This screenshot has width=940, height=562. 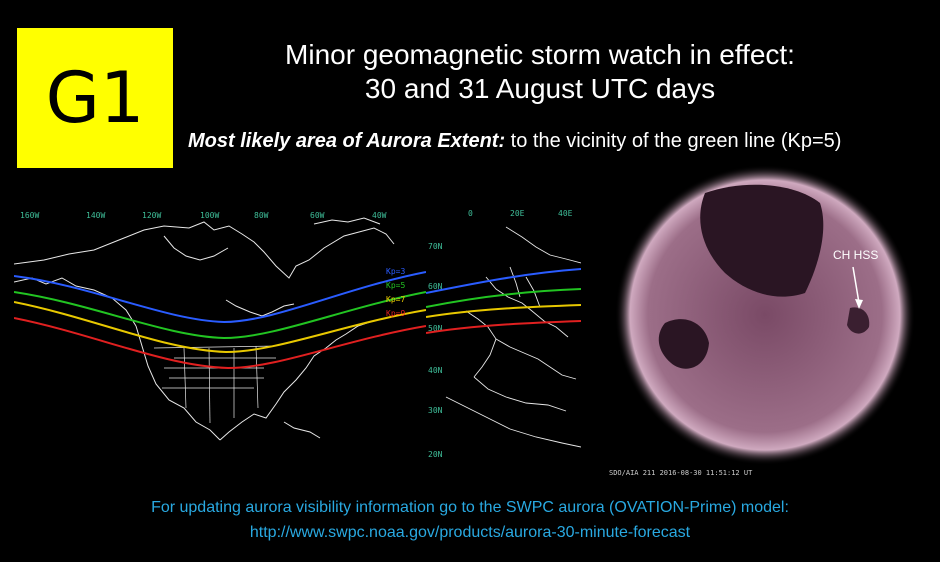 I want to click on europe-coastlines, so click(x=513, y=337).